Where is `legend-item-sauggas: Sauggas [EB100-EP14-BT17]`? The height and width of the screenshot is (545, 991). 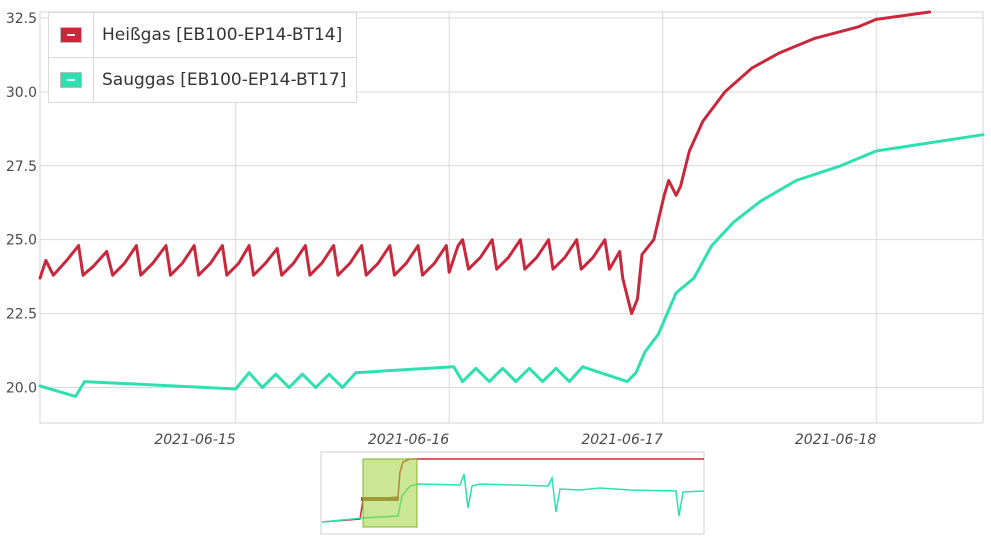
legend-item-sauggas: Sauggas [EB100-EP14-BT17] is located at coordinates (203, 79).